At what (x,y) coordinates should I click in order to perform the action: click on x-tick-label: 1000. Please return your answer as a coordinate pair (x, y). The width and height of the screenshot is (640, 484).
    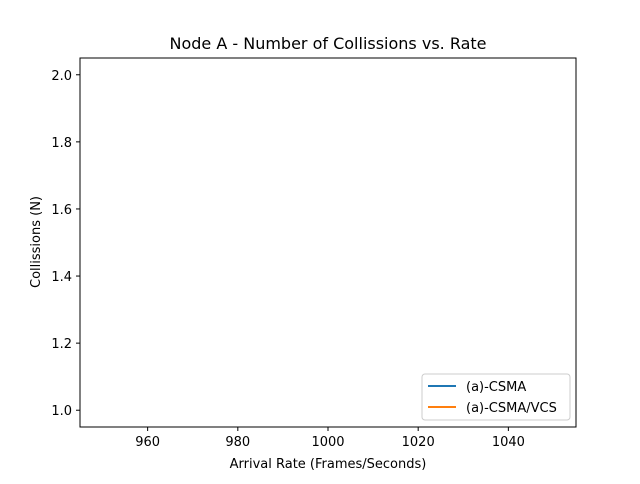
    Looking at the image, I should click on (327, 442).